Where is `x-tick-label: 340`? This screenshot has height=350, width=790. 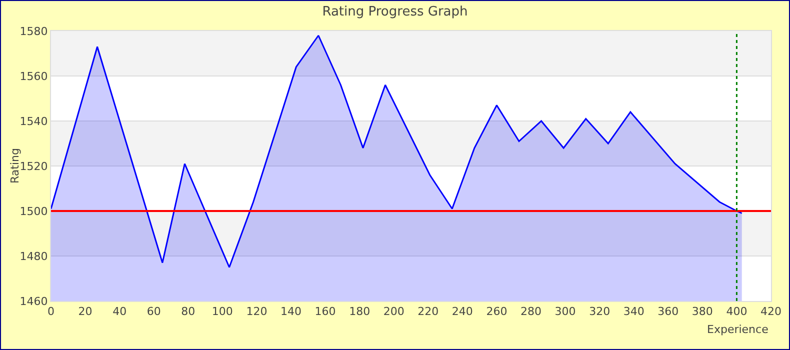 x-tick-label: 340 is located at coordinates (633, 311).